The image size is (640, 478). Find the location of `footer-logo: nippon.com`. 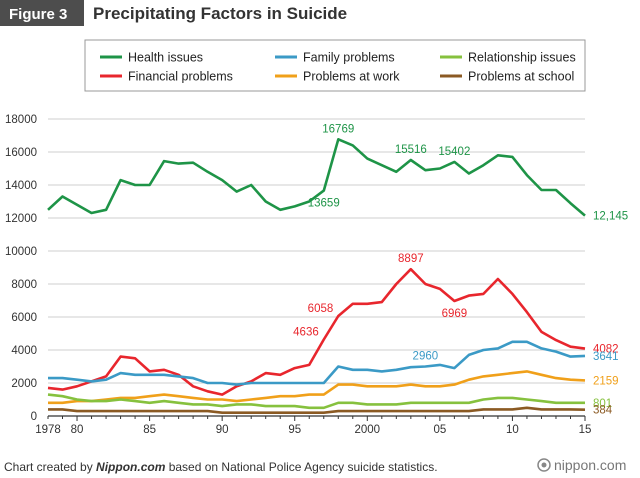

footer-logo: nippon.com is located at coordinates (590, 465).